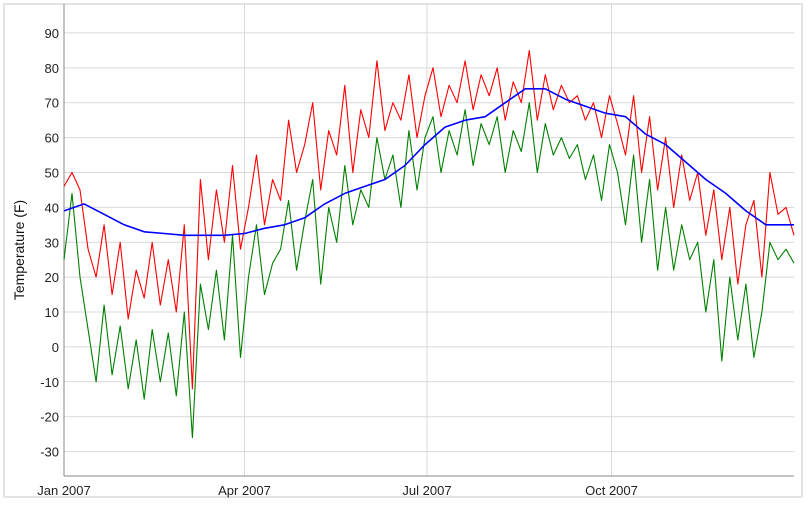 The image size is (812, 507). What do you see at coordinates (52, 172) in the screenshot?
I see `y-tick-label: 50` at bounding box center [52, 172].